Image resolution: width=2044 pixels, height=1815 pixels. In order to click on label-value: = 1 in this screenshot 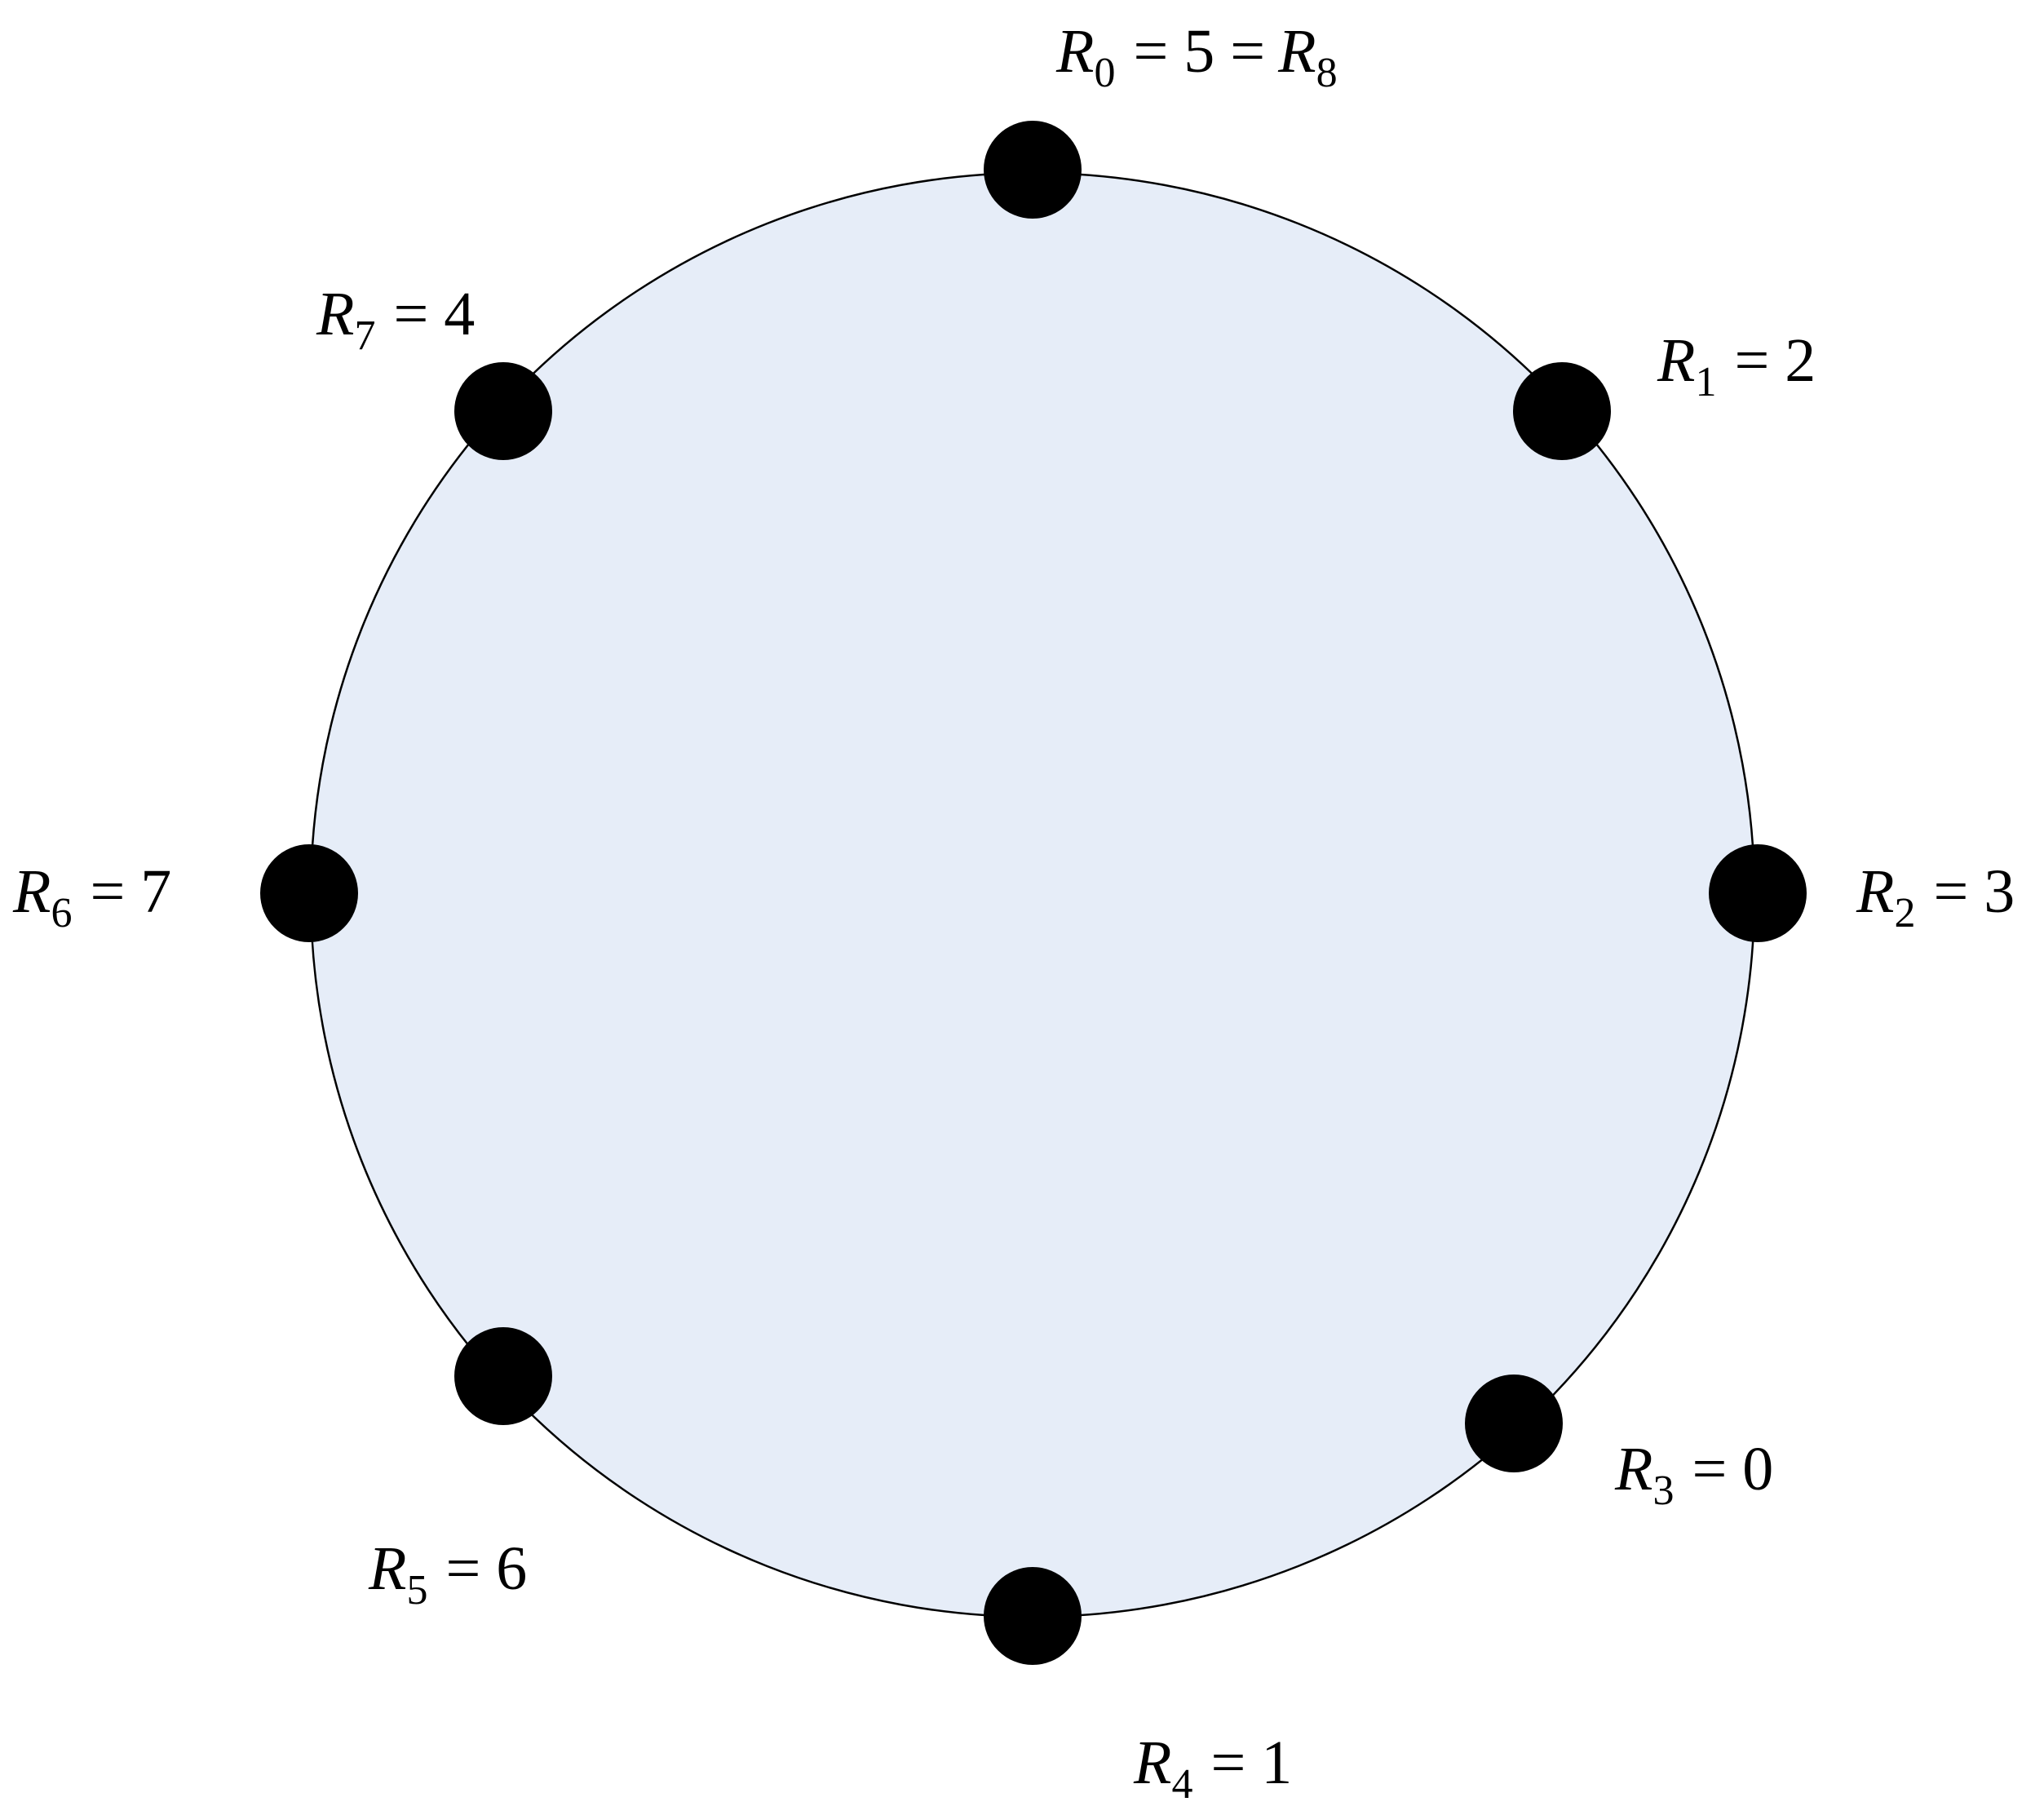, I will do `click(1251, 1763)`.